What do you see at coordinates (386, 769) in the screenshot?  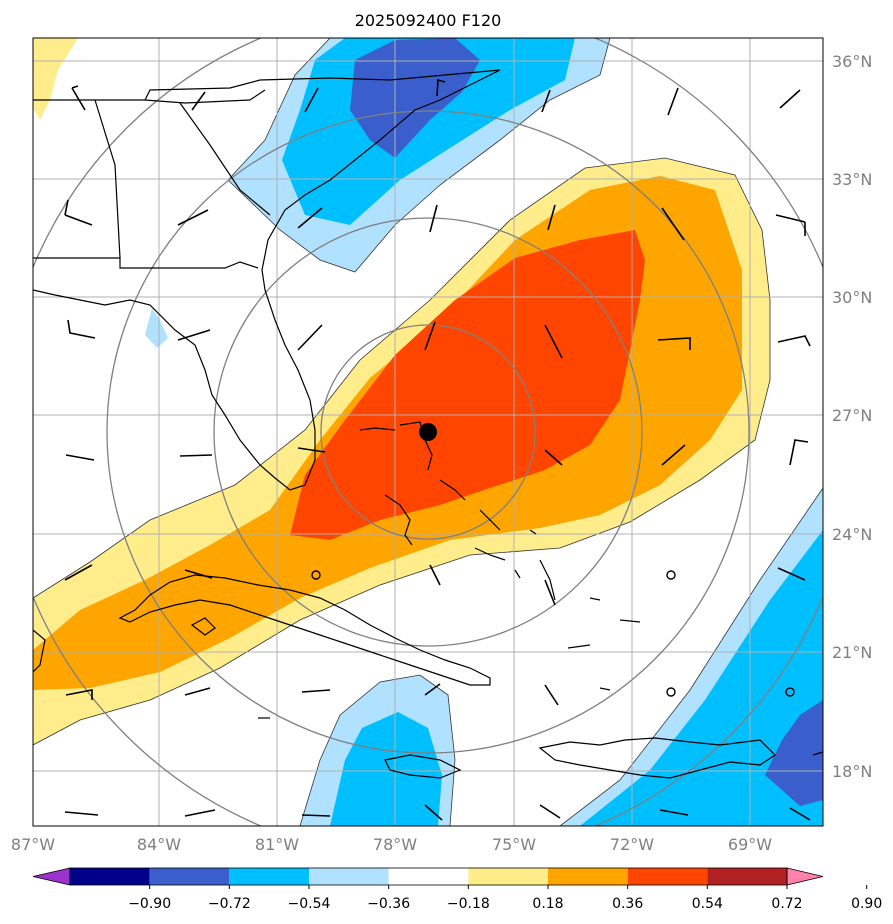 I see `negative-anomaly-caribbean-inner` at bounding box center [386, 769].